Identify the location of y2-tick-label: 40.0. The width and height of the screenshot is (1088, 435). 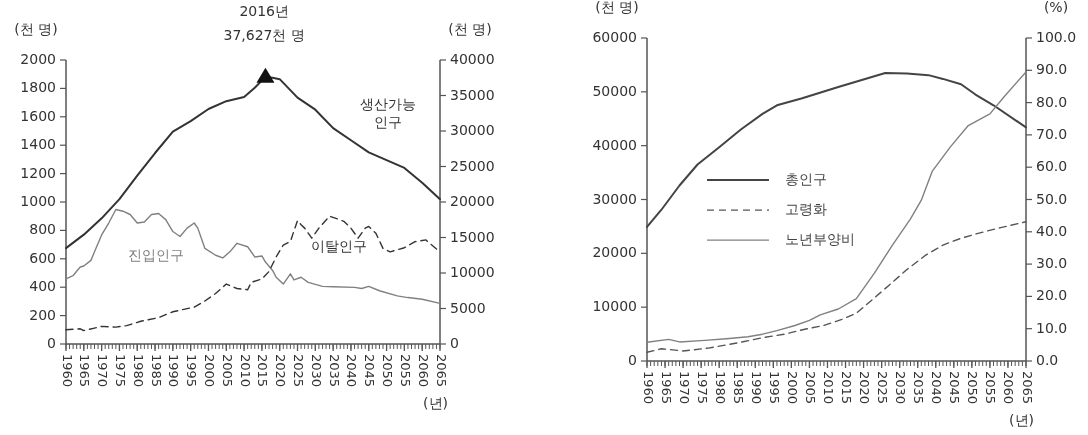
(1052, 230).